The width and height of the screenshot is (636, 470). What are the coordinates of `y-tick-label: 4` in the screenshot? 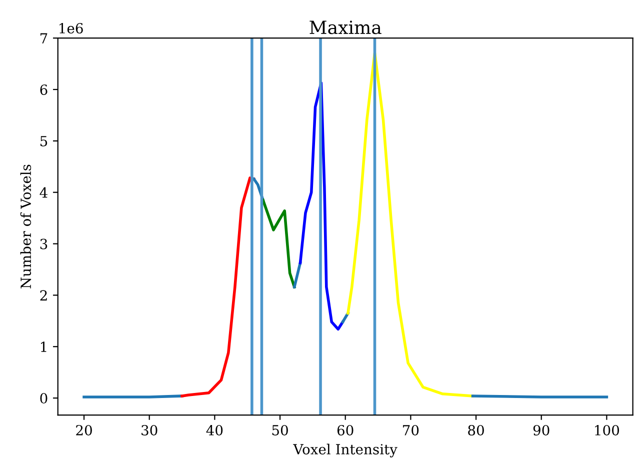 It's located at (44, 192).